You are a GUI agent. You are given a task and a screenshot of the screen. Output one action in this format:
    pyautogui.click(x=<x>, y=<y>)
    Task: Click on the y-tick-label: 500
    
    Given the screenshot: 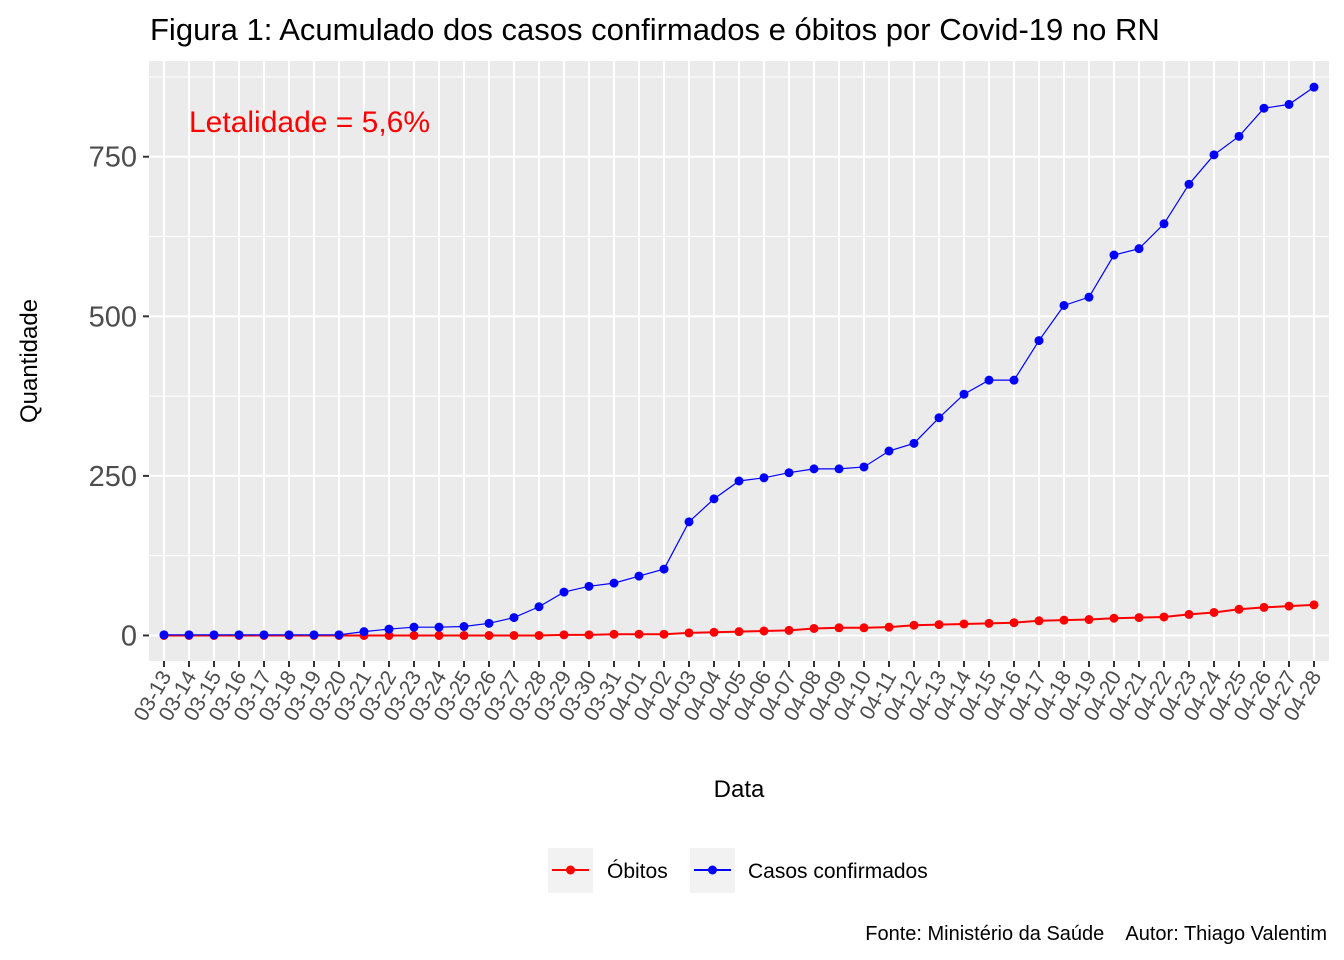 What is the action you would take?
    pyautogui.click(x=113, y=317)
    